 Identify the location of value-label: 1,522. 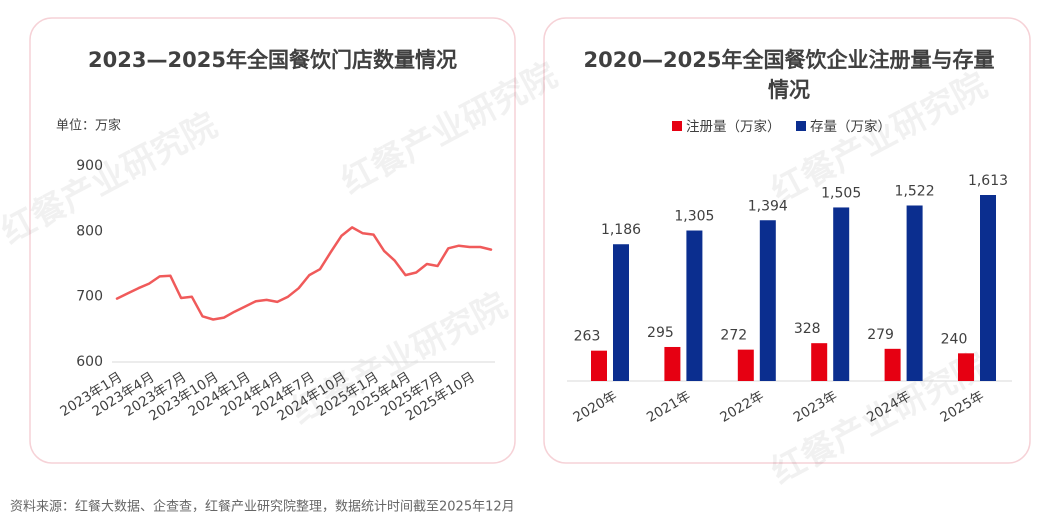
(915, 191).